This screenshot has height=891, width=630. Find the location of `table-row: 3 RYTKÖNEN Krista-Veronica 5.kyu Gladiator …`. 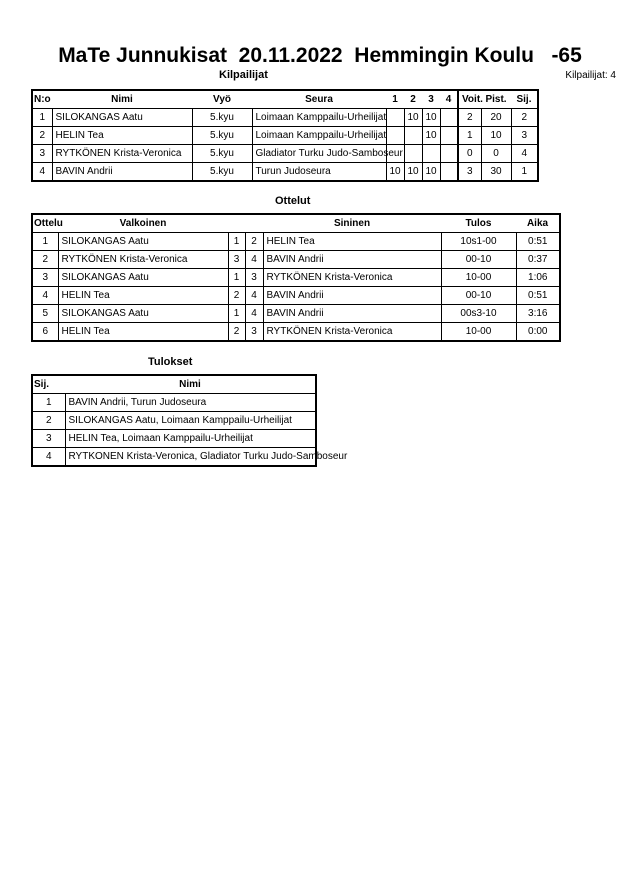

table-row: 3 RYTKÖNEN Krista-Veronica 5.kyu Gladiator … is located at coordinates (285, 153).